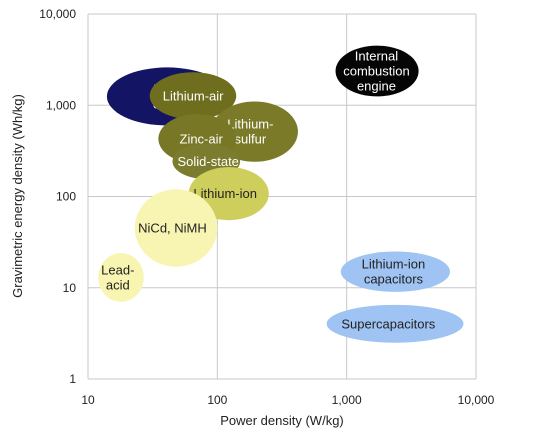  Describe the element at coordinates (225, 193) in the screenshot. I see `bubble-label-lithium-ion: Lithium-ion` at that location.